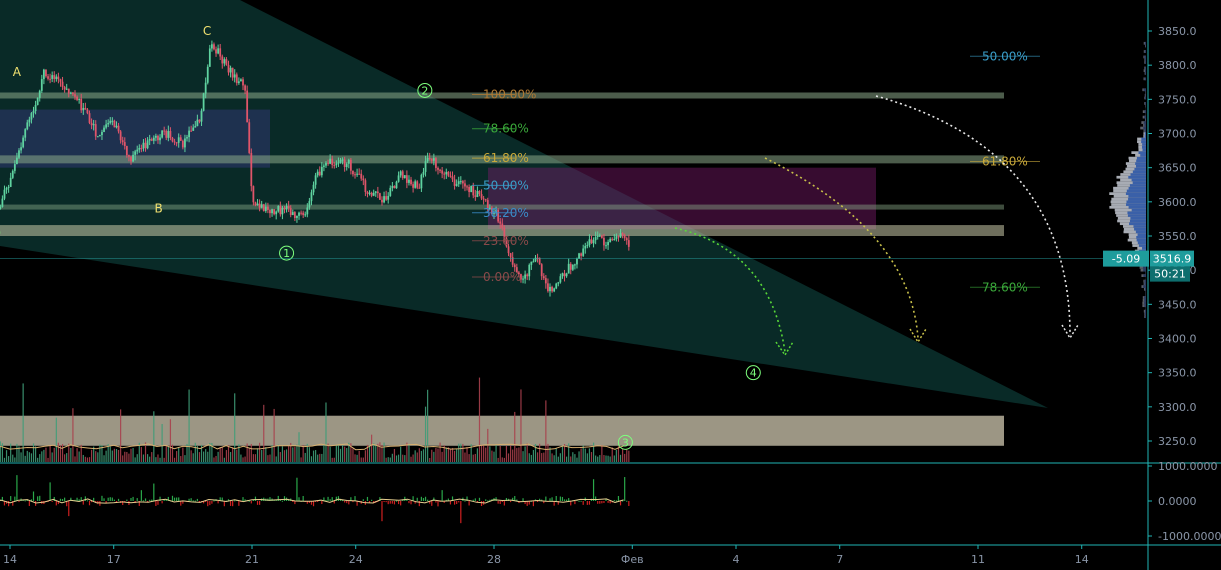 This screenshot has width=1221, height=570. I want to click on x-tick-label: Фев, so click(632, 559).